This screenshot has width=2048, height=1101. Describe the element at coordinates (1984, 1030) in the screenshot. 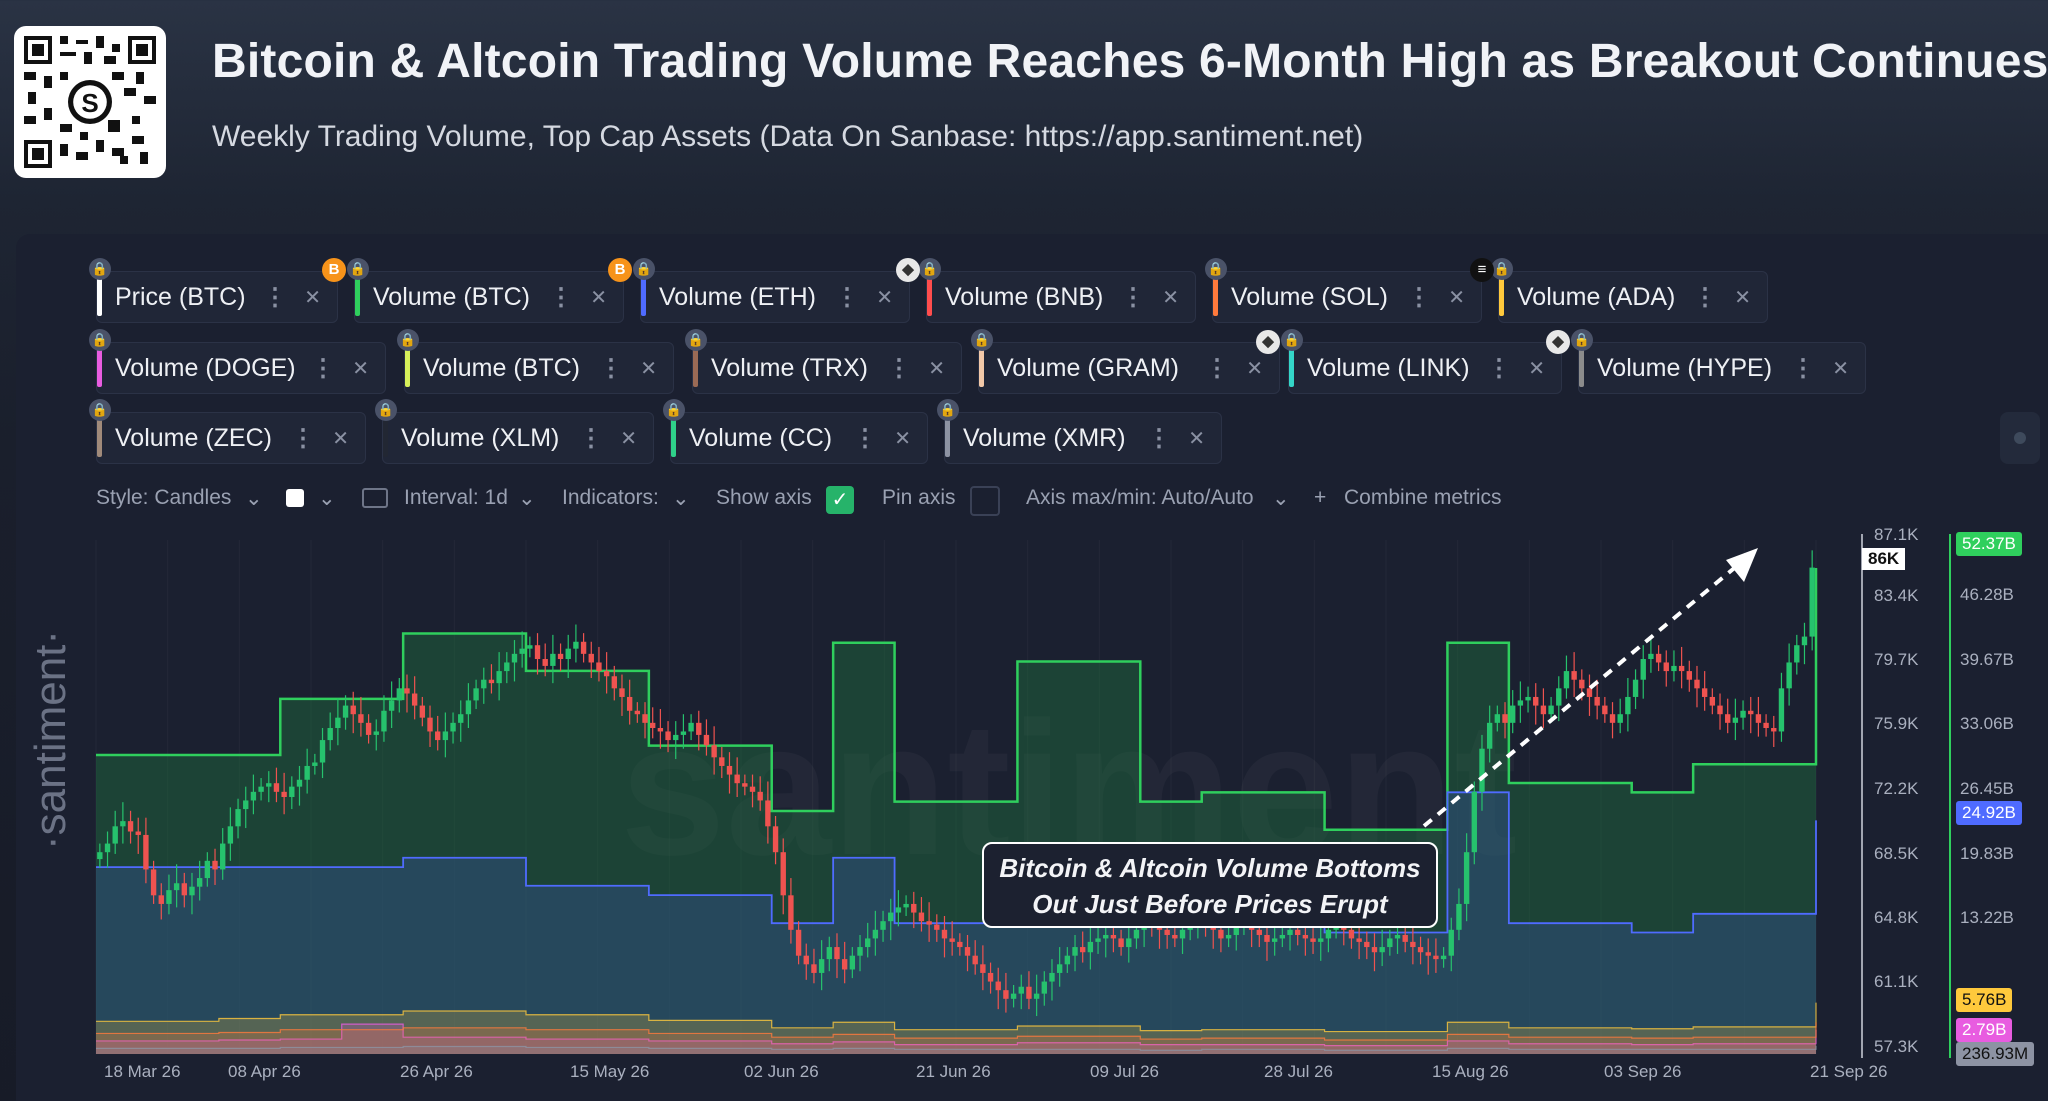

I see `volume-value-badge: 2.79B` at that location.